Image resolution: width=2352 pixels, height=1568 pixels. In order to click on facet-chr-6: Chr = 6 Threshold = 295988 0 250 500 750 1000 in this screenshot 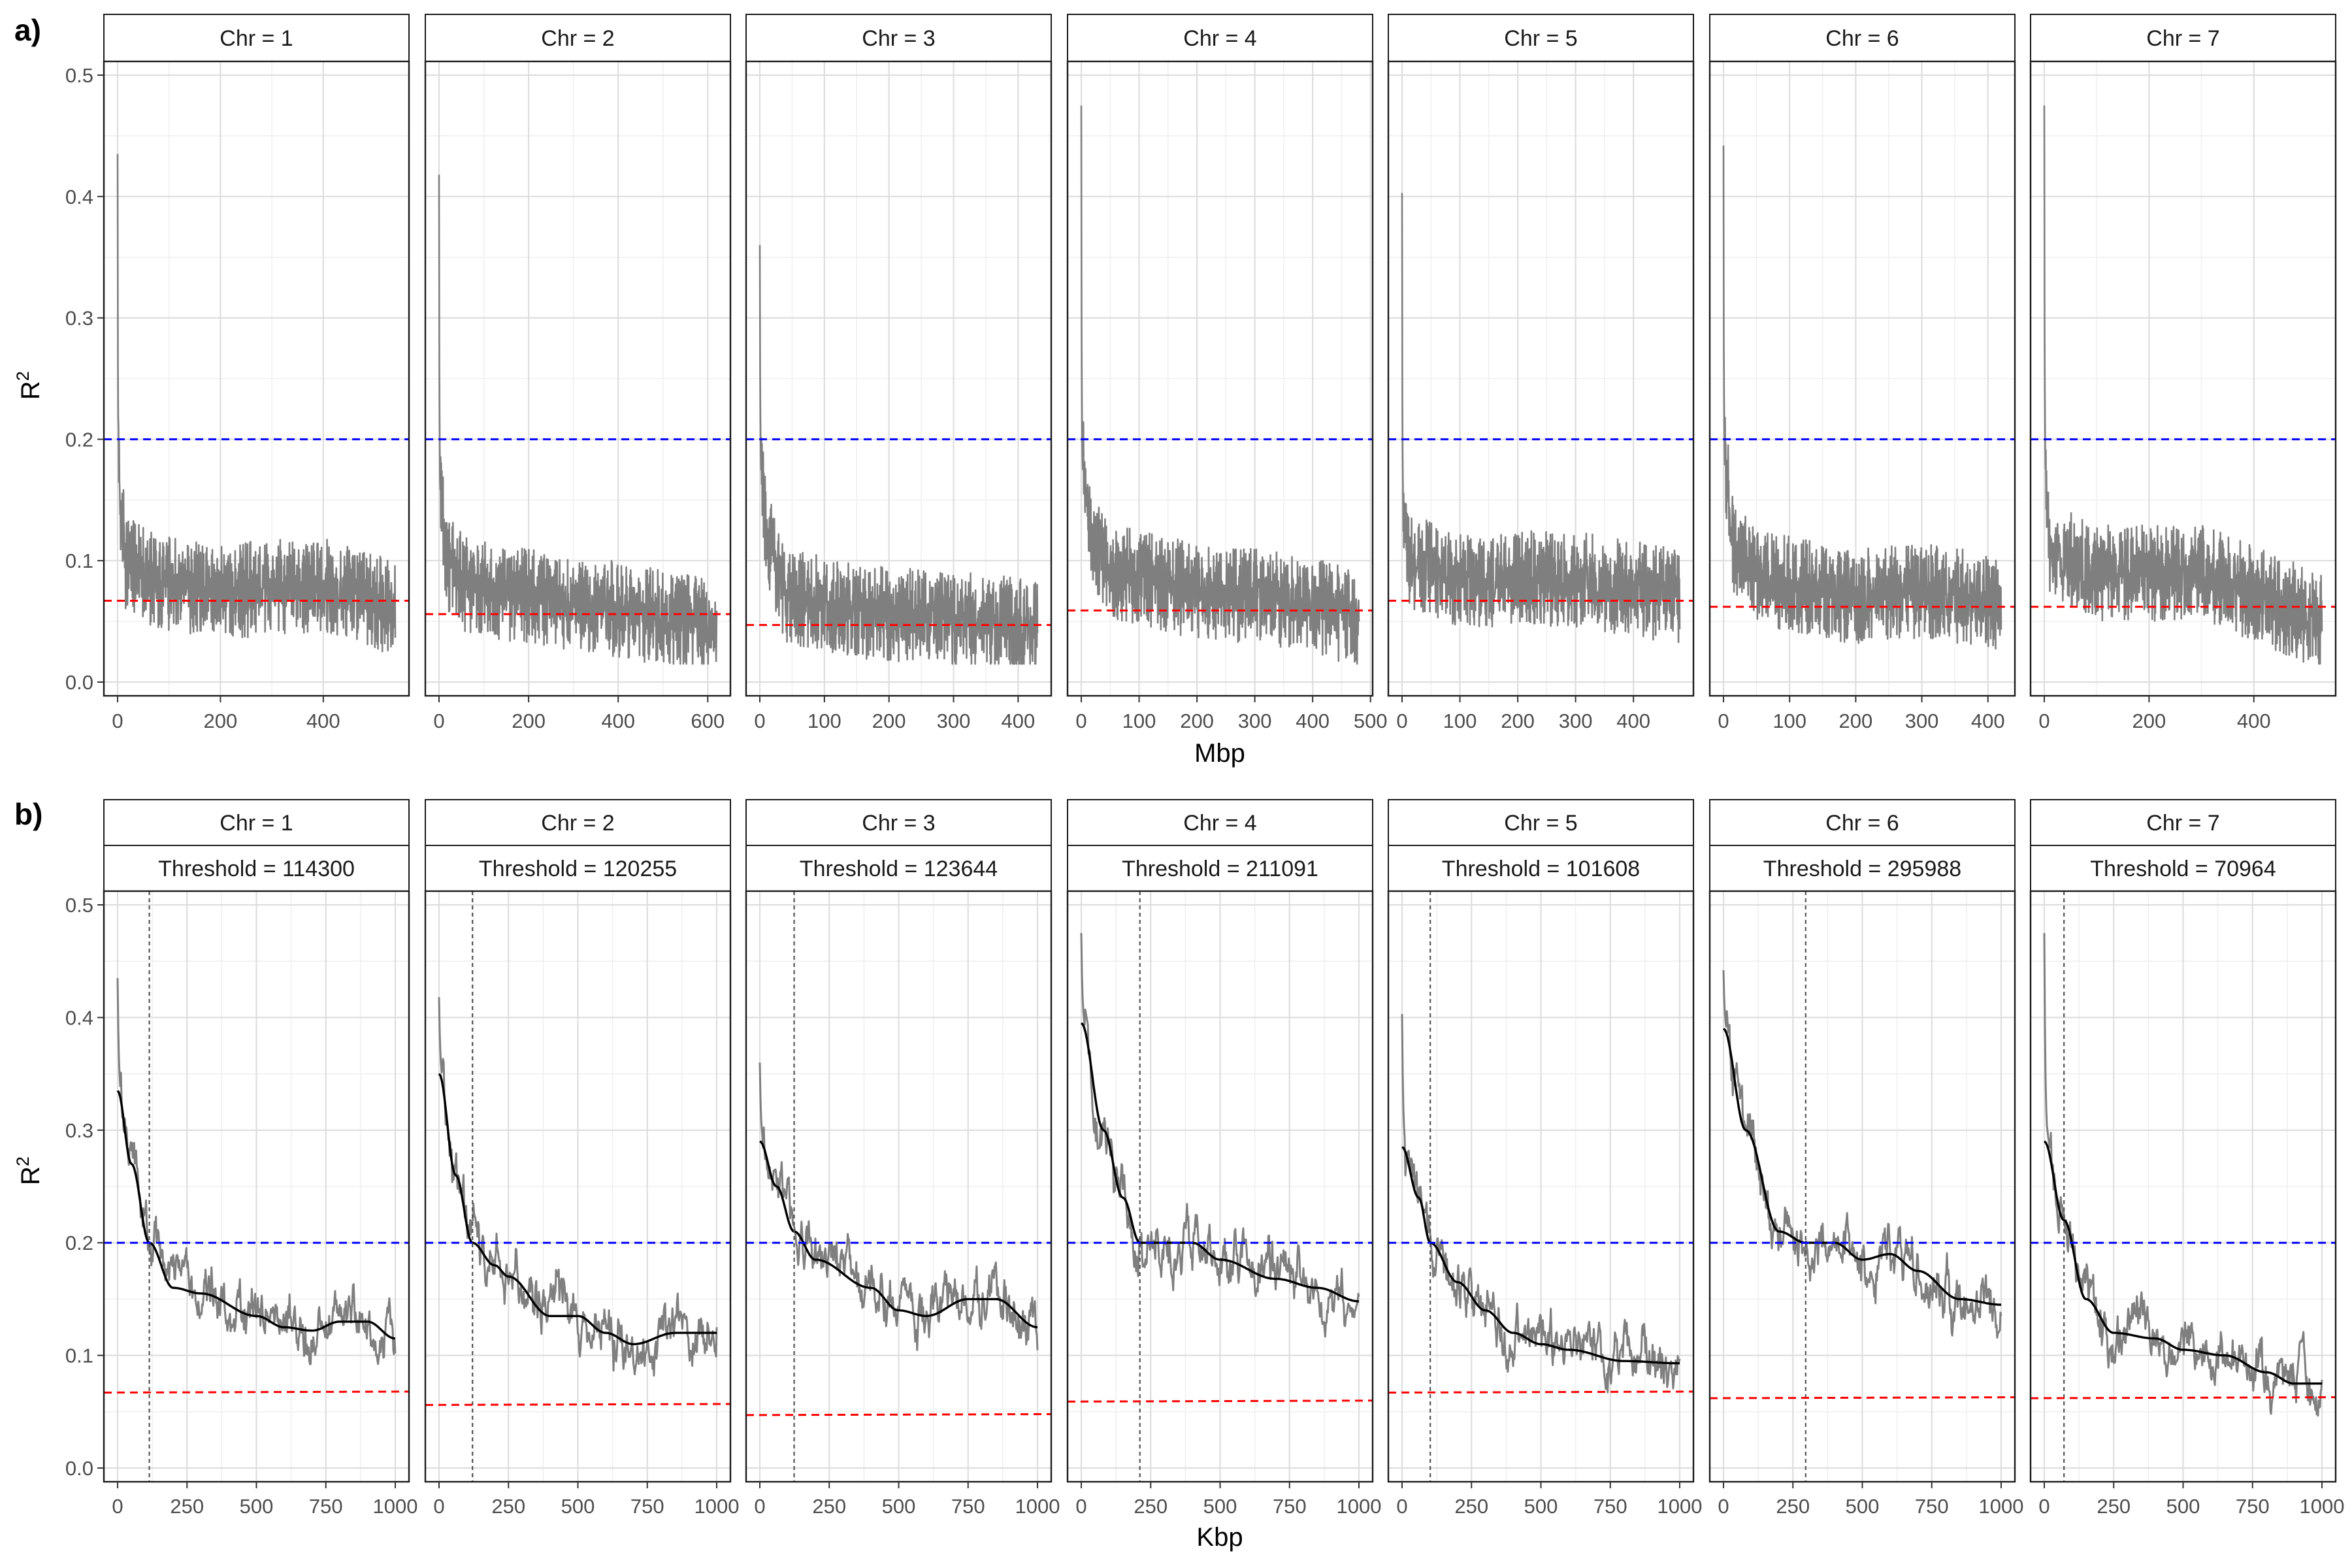, I will do `click(1865, 1158)`.